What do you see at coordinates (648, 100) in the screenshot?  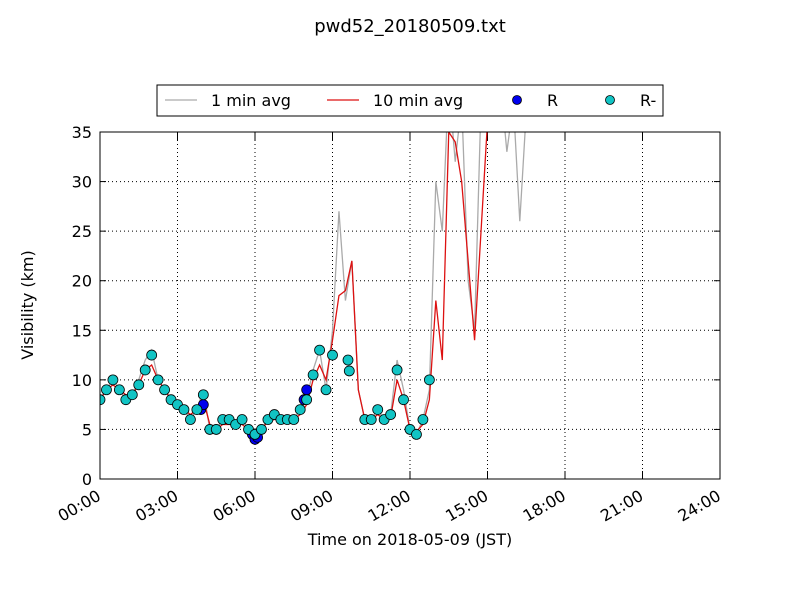 I see `legend-label: R-` at bounding box center [648, 100].